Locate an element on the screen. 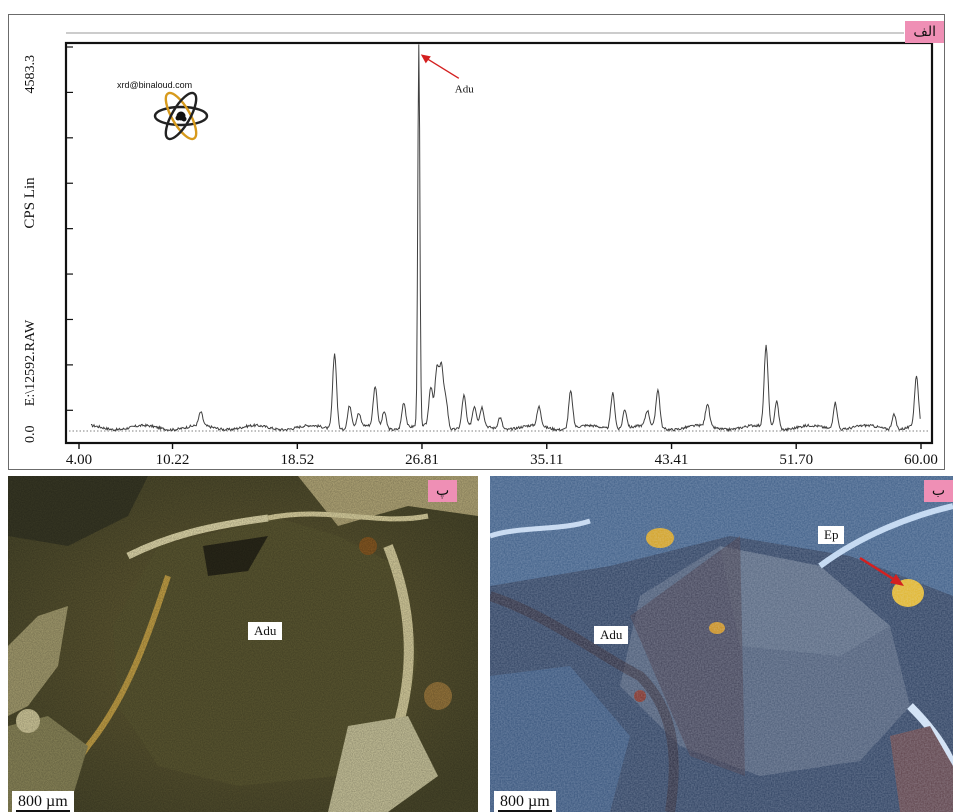  panel-tab-be: ب is located at coordinates (938, 491).